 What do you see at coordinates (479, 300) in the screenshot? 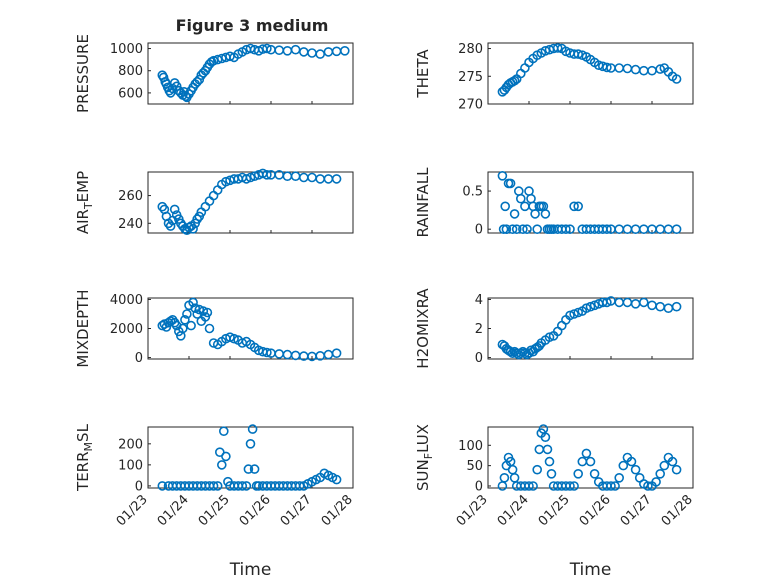
I see `y-tick-label: 4` at bounding box center [479, 300].